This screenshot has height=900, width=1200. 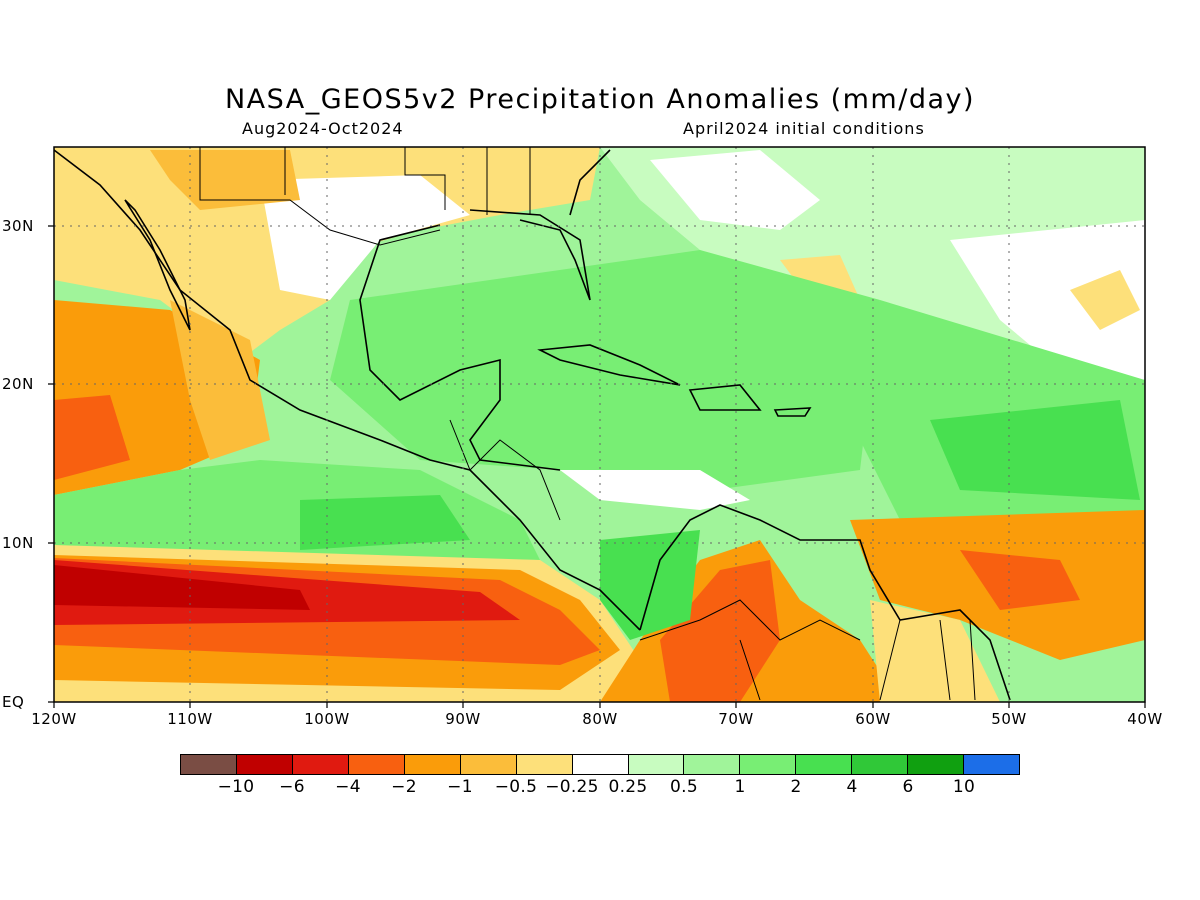 I want to click on x-tick-label: 70W, so click(x=736, y=719).